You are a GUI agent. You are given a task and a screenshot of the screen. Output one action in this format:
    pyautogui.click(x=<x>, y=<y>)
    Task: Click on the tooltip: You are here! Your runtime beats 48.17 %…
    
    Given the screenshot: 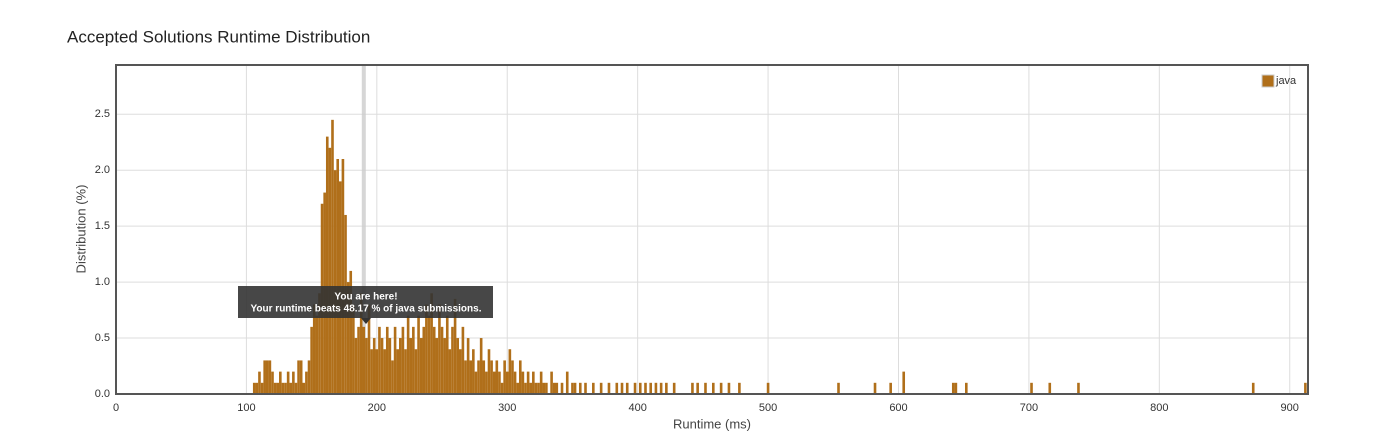 What is the action you would take?
    pyautogui.click(x=365, y=305)
    